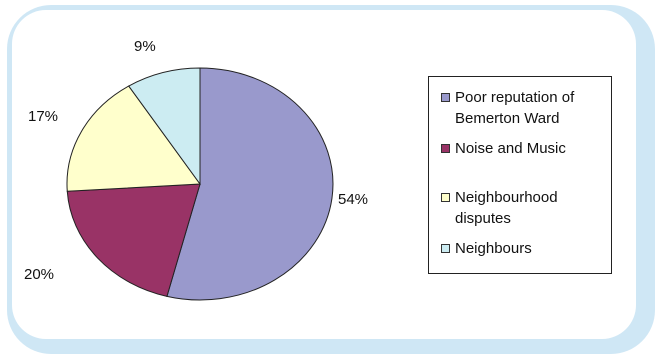 The height and width of the screenshot is (359, 662). What do you see at coordinates (493, 248) in the screenshot?
I see `legend-label-neighbours: Neighbours` at bounding box center [493, 248].